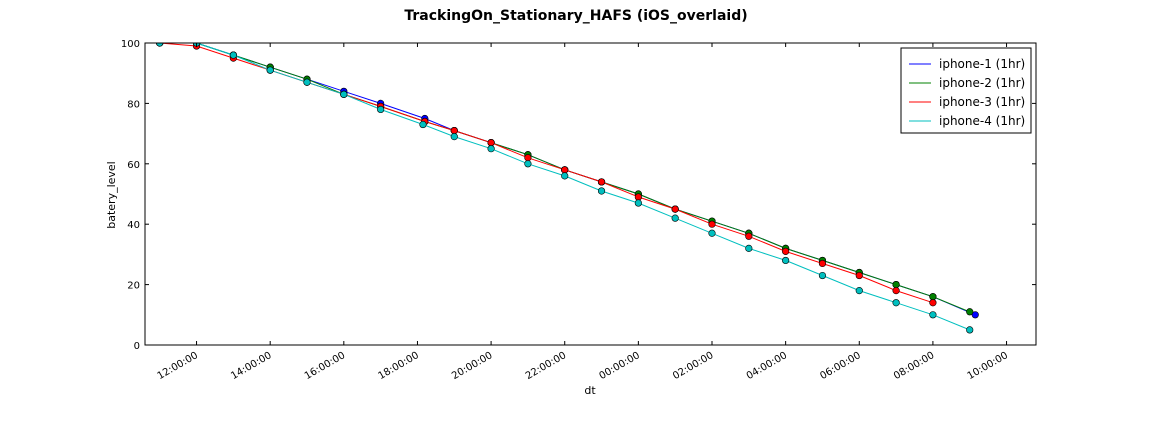  What do you see at coordinates (619, 366) in the screenshot?
I see `x-tick-label: 00:00:00` at bounding box center [619, 366].